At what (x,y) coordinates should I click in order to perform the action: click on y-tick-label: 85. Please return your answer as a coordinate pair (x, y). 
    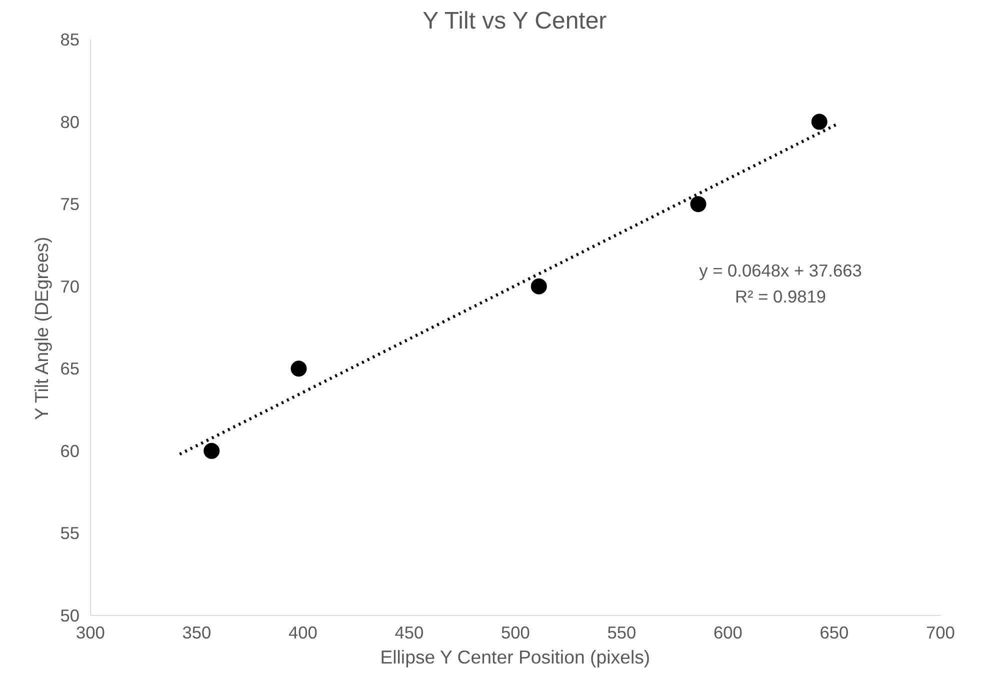
    Looking at the image, I should click on (70, 40).